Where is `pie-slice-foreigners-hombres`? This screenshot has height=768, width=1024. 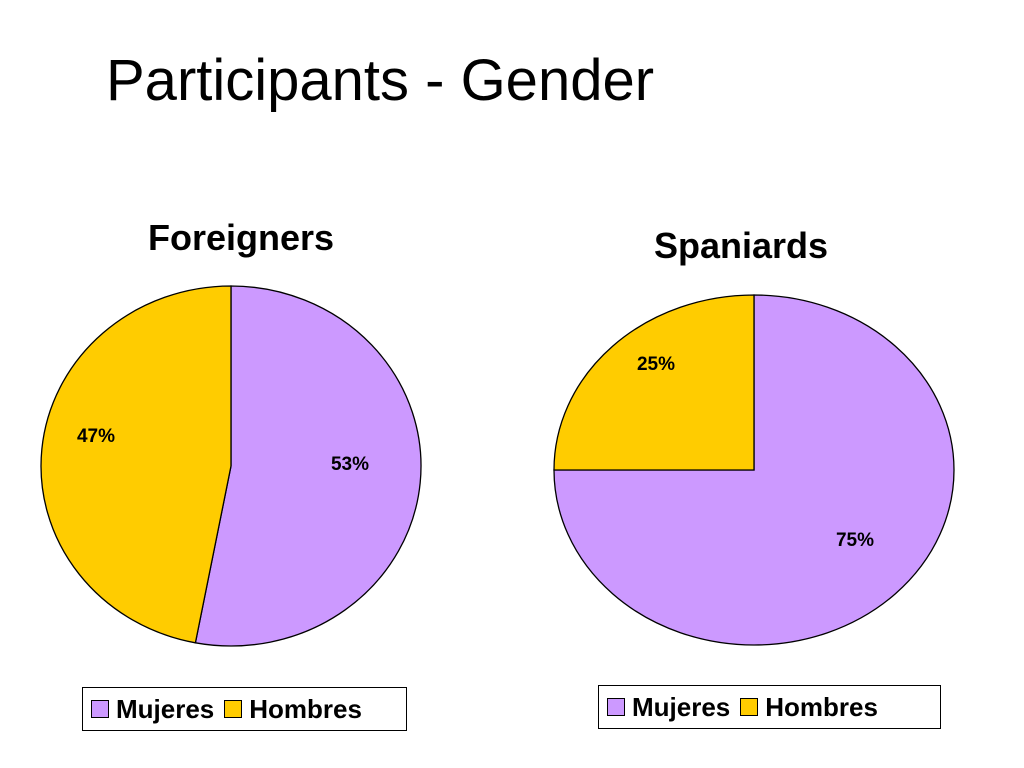 pie-slice-foreigners-hombres is located at coordinates (136, 464).